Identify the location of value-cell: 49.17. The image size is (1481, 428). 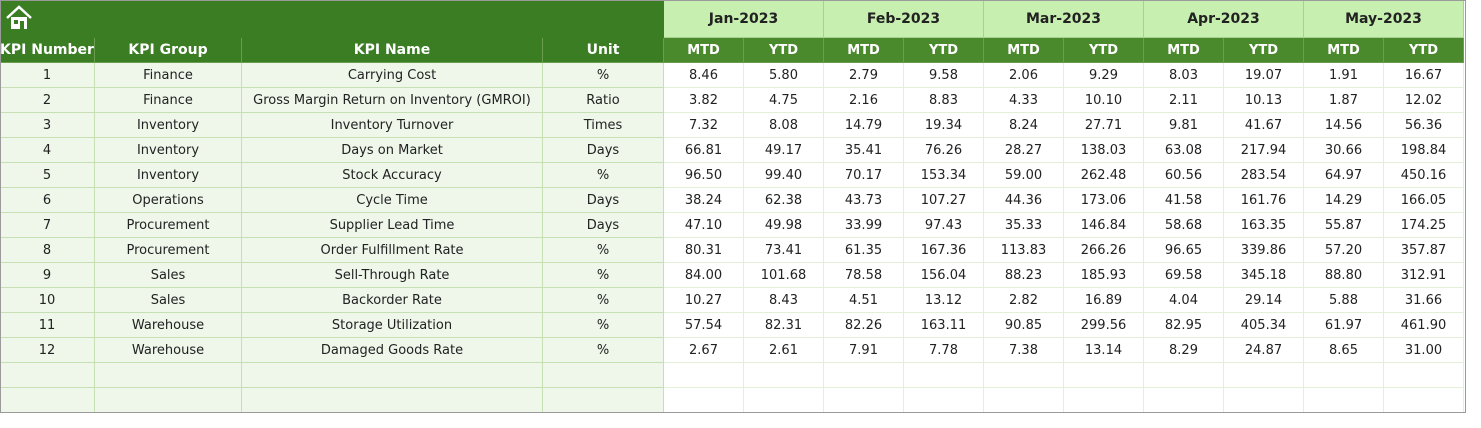
(784, 150).